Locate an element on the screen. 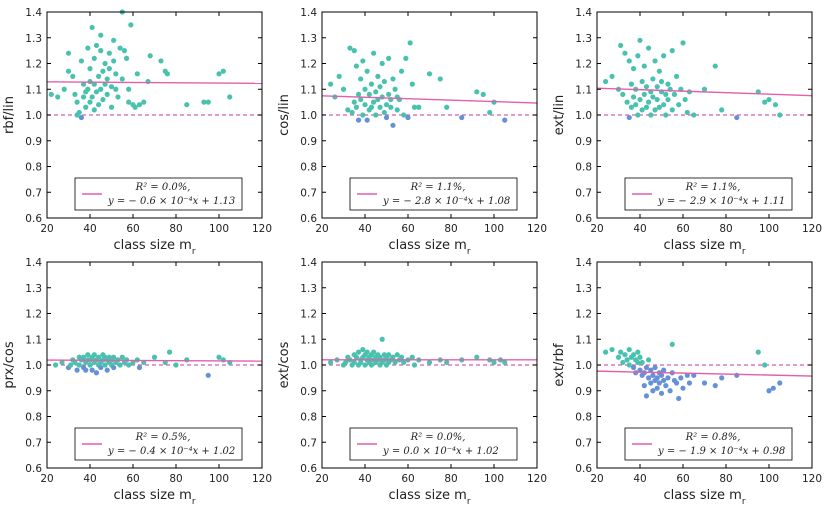  y-tick-label: 1.0 is located at coordinates (33, 116).